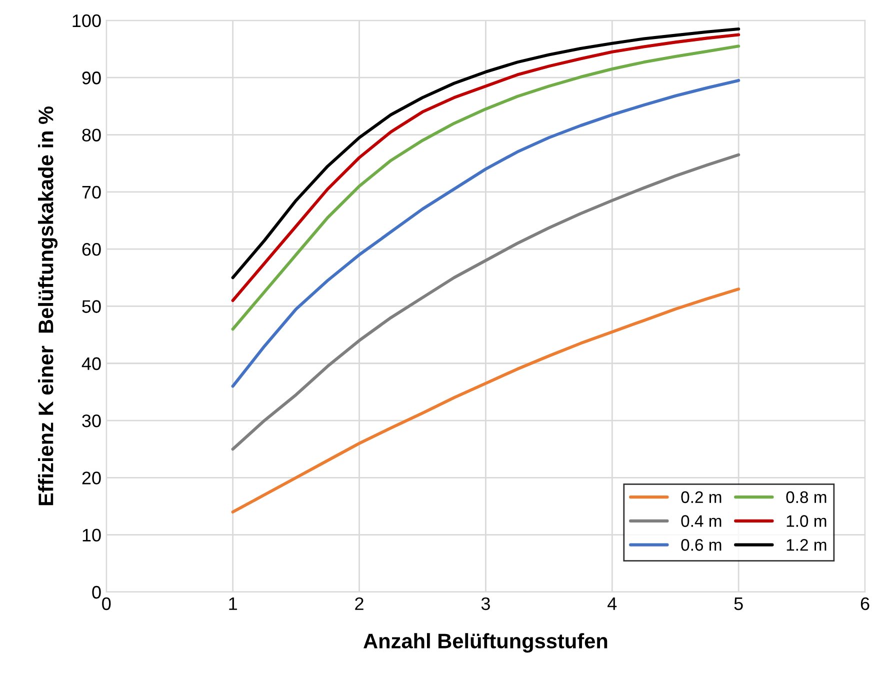  What do you see at coordinates (701, 545) in the screenshot?
I see `legend-label: 0.6 m` at bounding box center [701, 545].